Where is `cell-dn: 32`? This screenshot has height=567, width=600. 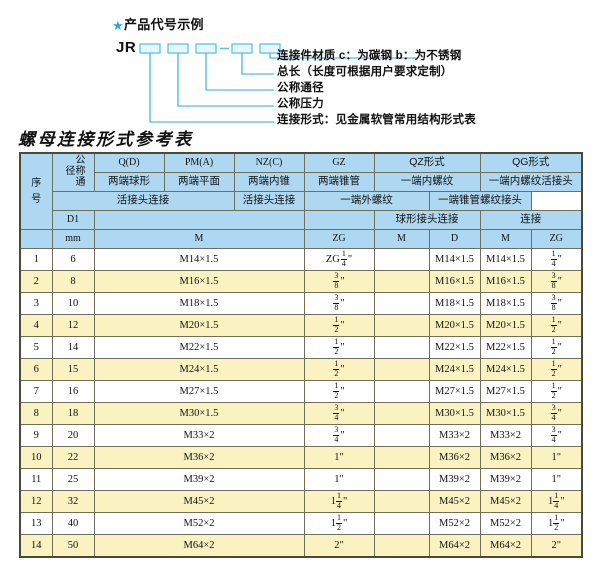
cell-dn: 32 is located at coordinates (73, 501).